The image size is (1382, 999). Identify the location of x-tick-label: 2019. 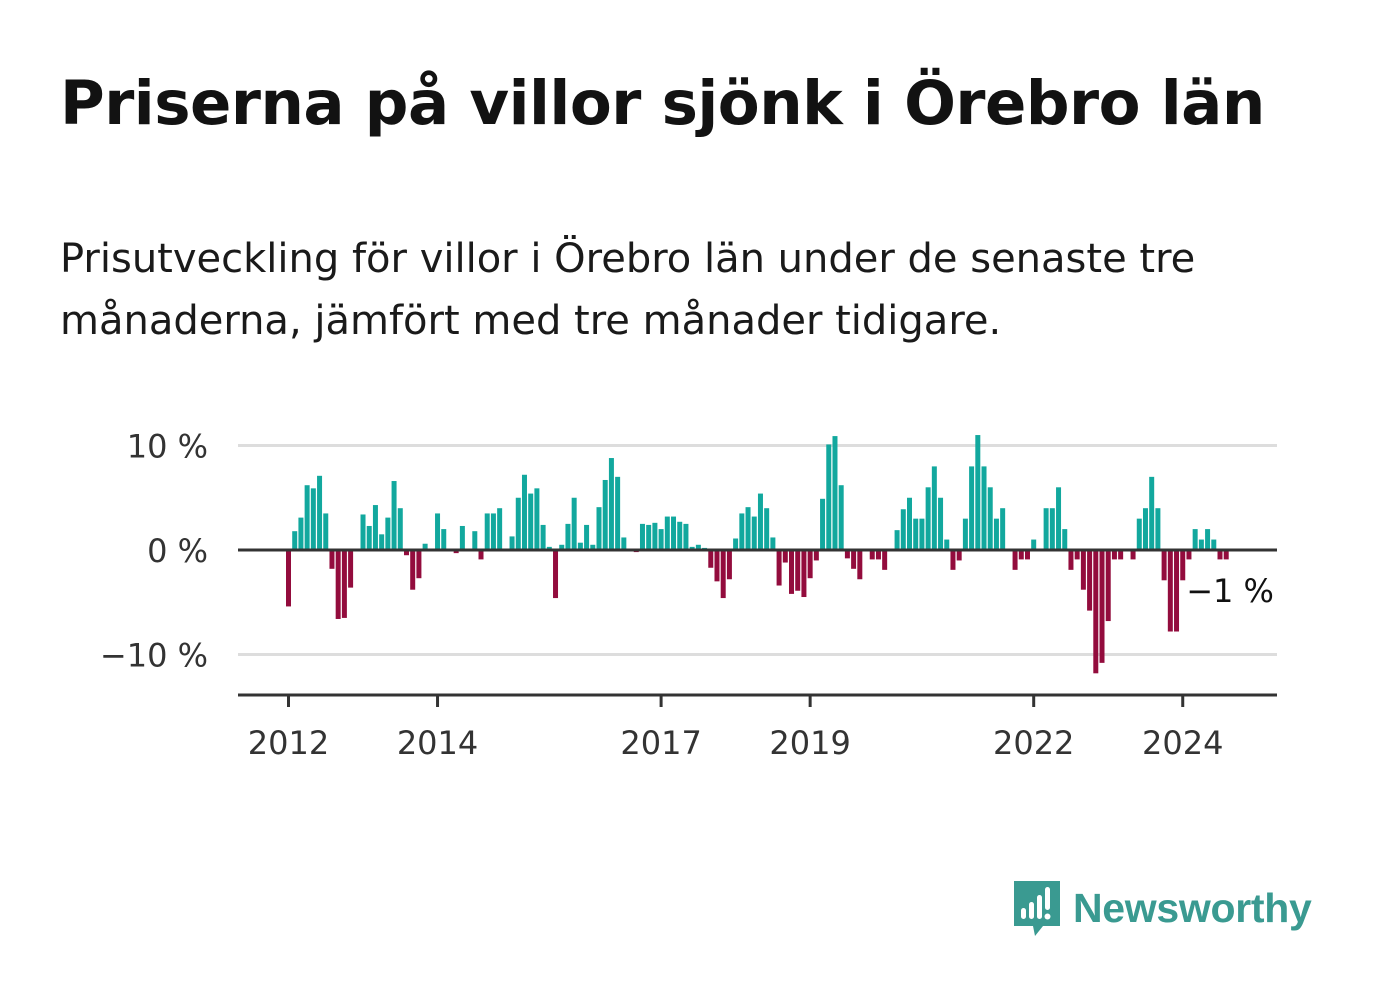
(809, 743).